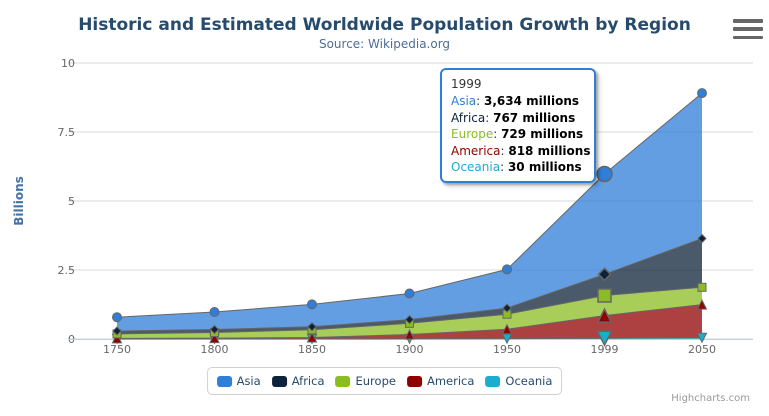 The image size is (769, 416). Describe the element at coordinates (604, 274) in the screenshot. I see `marker-africa-1999` at that location.